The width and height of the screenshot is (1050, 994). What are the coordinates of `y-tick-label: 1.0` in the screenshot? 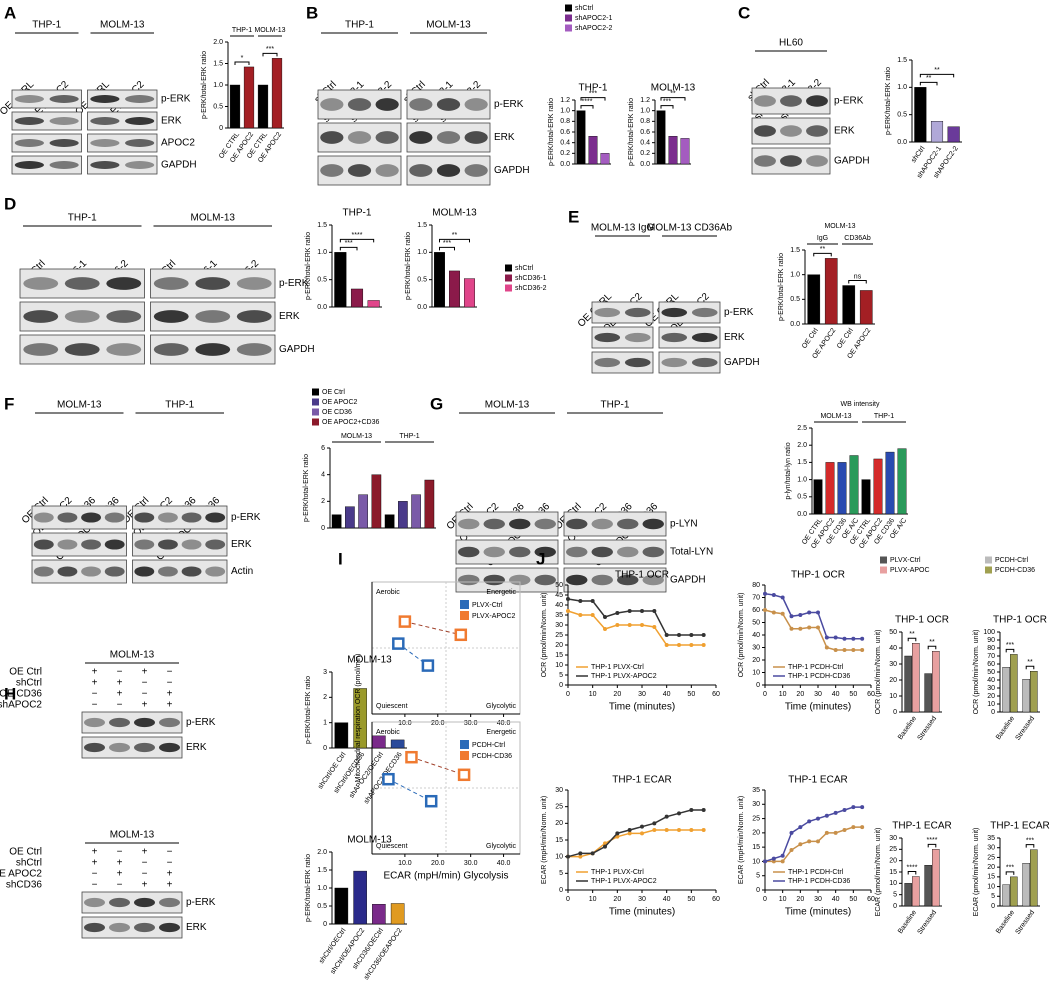 It's located at (565, 111).